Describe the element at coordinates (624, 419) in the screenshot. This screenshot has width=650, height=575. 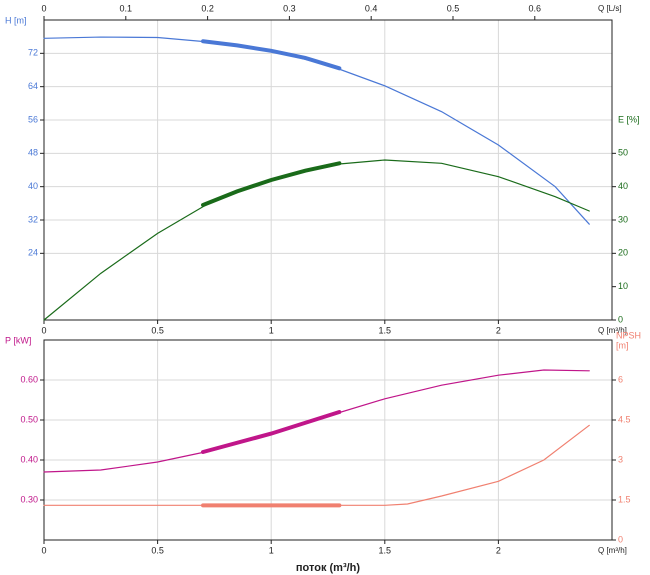
I see `y2-tick-label: 4.5` at that location.